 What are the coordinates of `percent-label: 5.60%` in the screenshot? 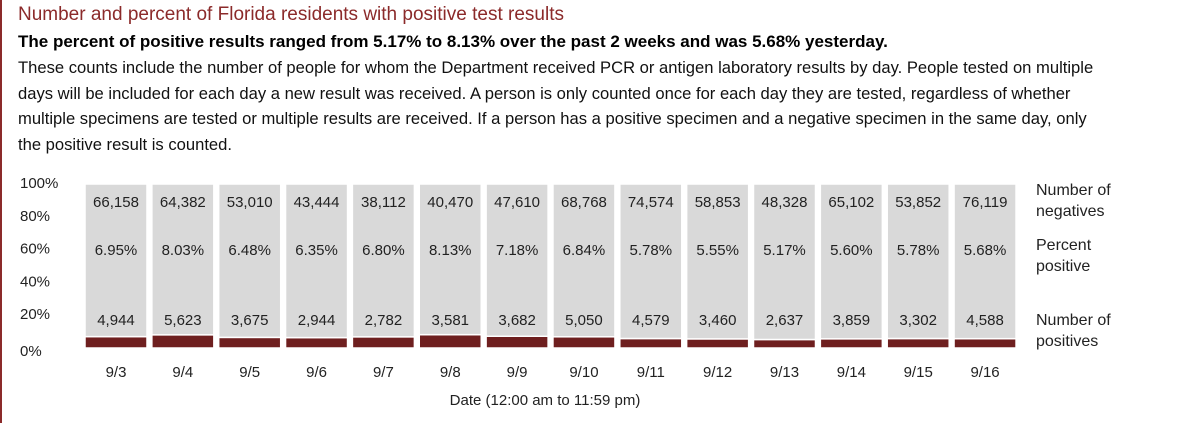 It's located at (851, 250).